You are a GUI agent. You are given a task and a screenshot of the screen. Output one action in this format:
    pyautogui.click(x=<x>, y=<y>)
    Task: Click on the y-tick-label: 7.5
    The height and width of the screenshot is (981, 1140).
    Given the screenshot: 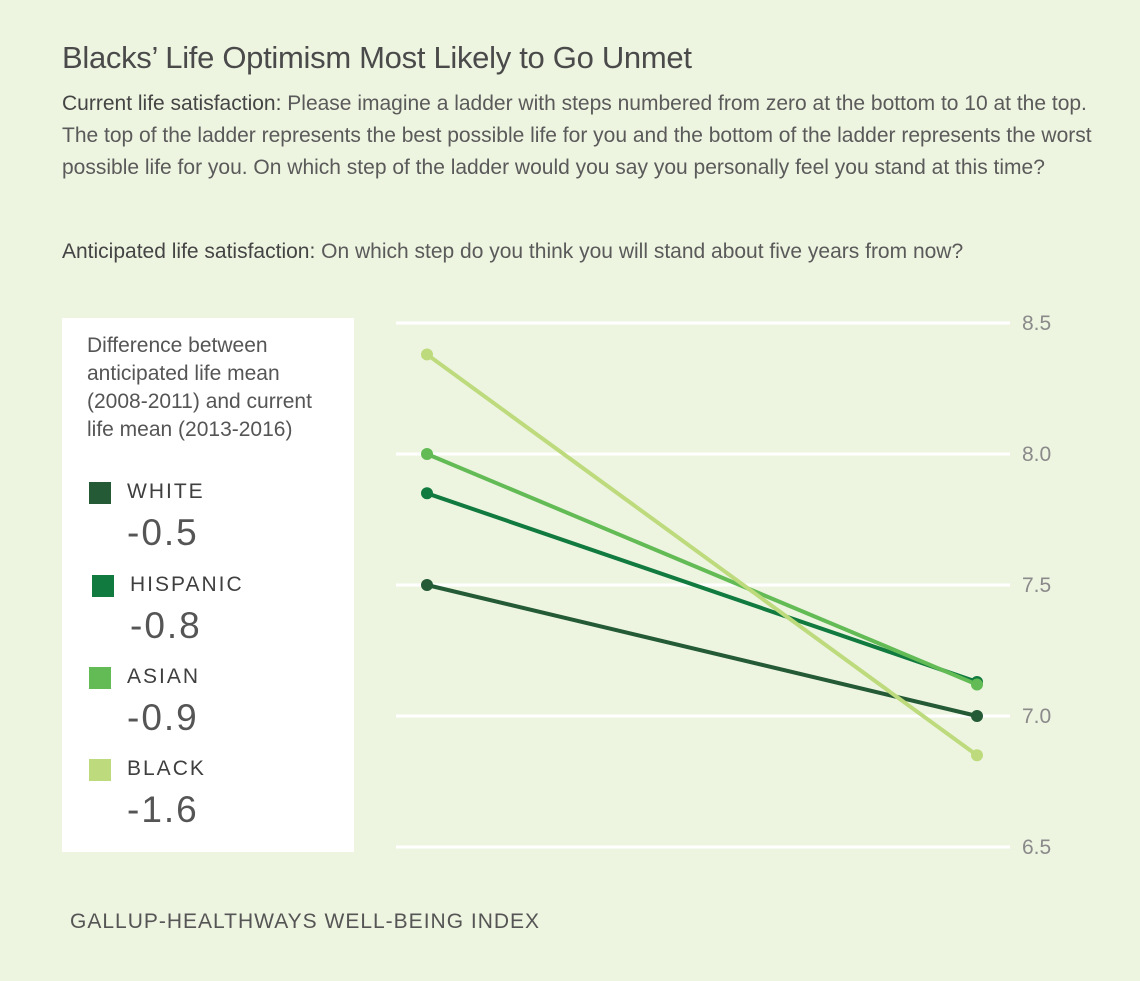 What is the action you would take?
    pyautogui.click(x=1036, y=585)
    